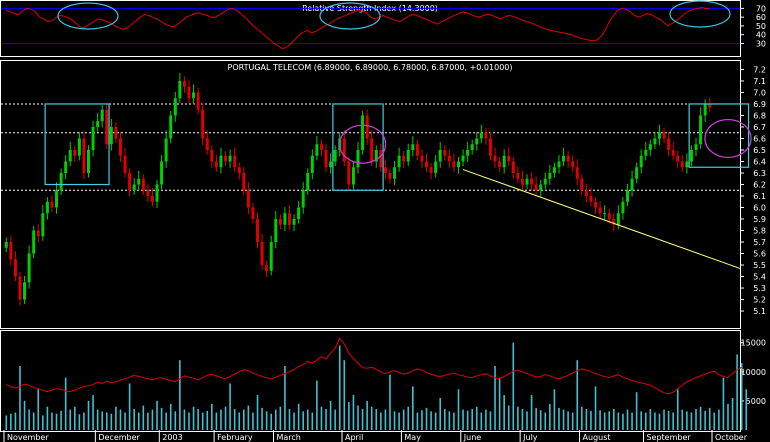 This screenshot has width=770, height=442. Describe the element at coordinates (753, 372) in the screenshot. I see `volume-tick-label: 10000` at that location.